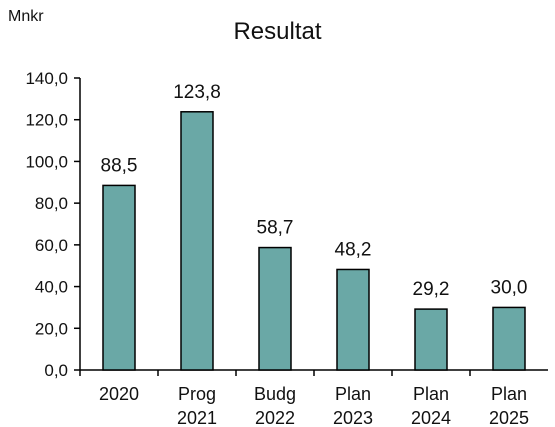 The height and width of the screenshot is (427, 555). I want to click on y-axis-unit-label: Mnkr, so click(26, 16).